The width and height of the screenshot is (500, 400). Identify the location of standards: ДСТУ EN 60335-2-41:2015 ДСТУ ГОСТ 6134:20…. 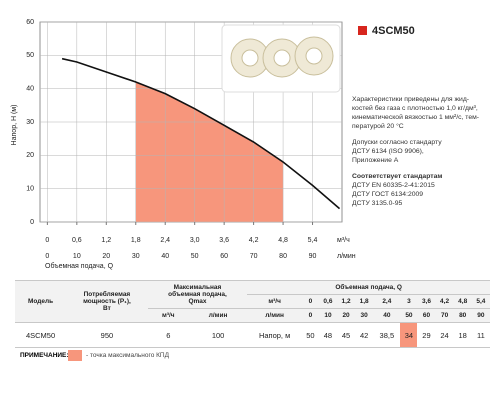
(393, 194).